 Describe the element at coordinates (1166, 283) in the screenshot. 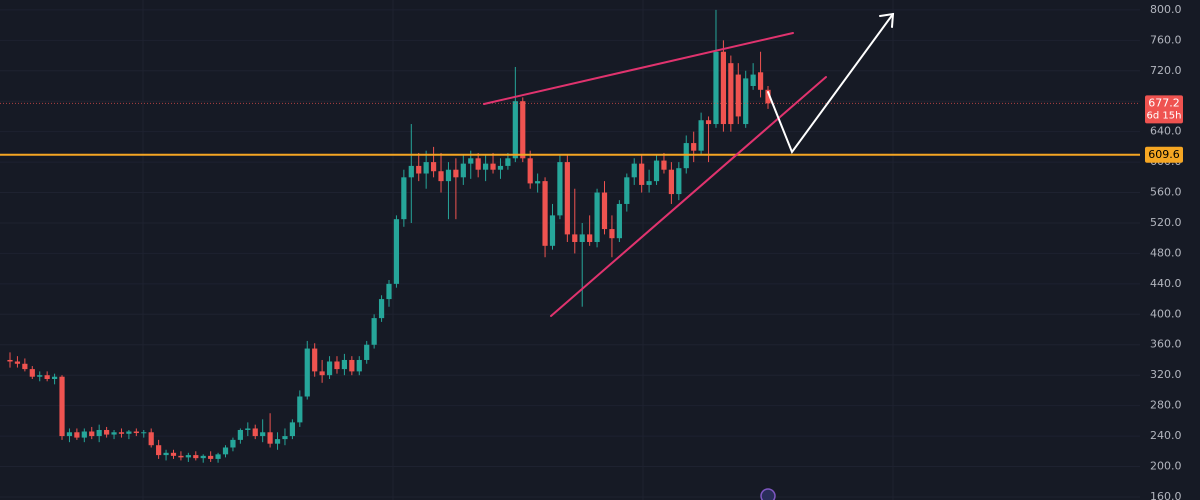

I see `y-tick-label: 440.0` at that location.